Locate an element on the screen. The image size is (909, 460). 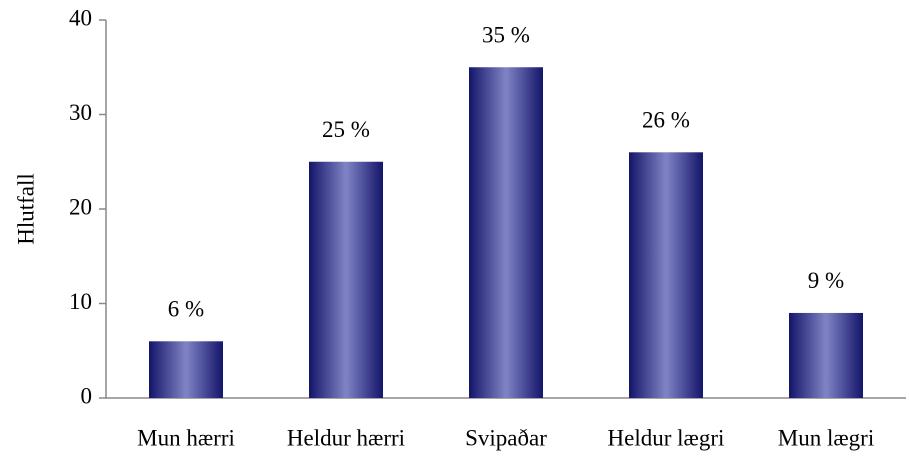
data-label: 9 % is located at coordinates (826, 280).